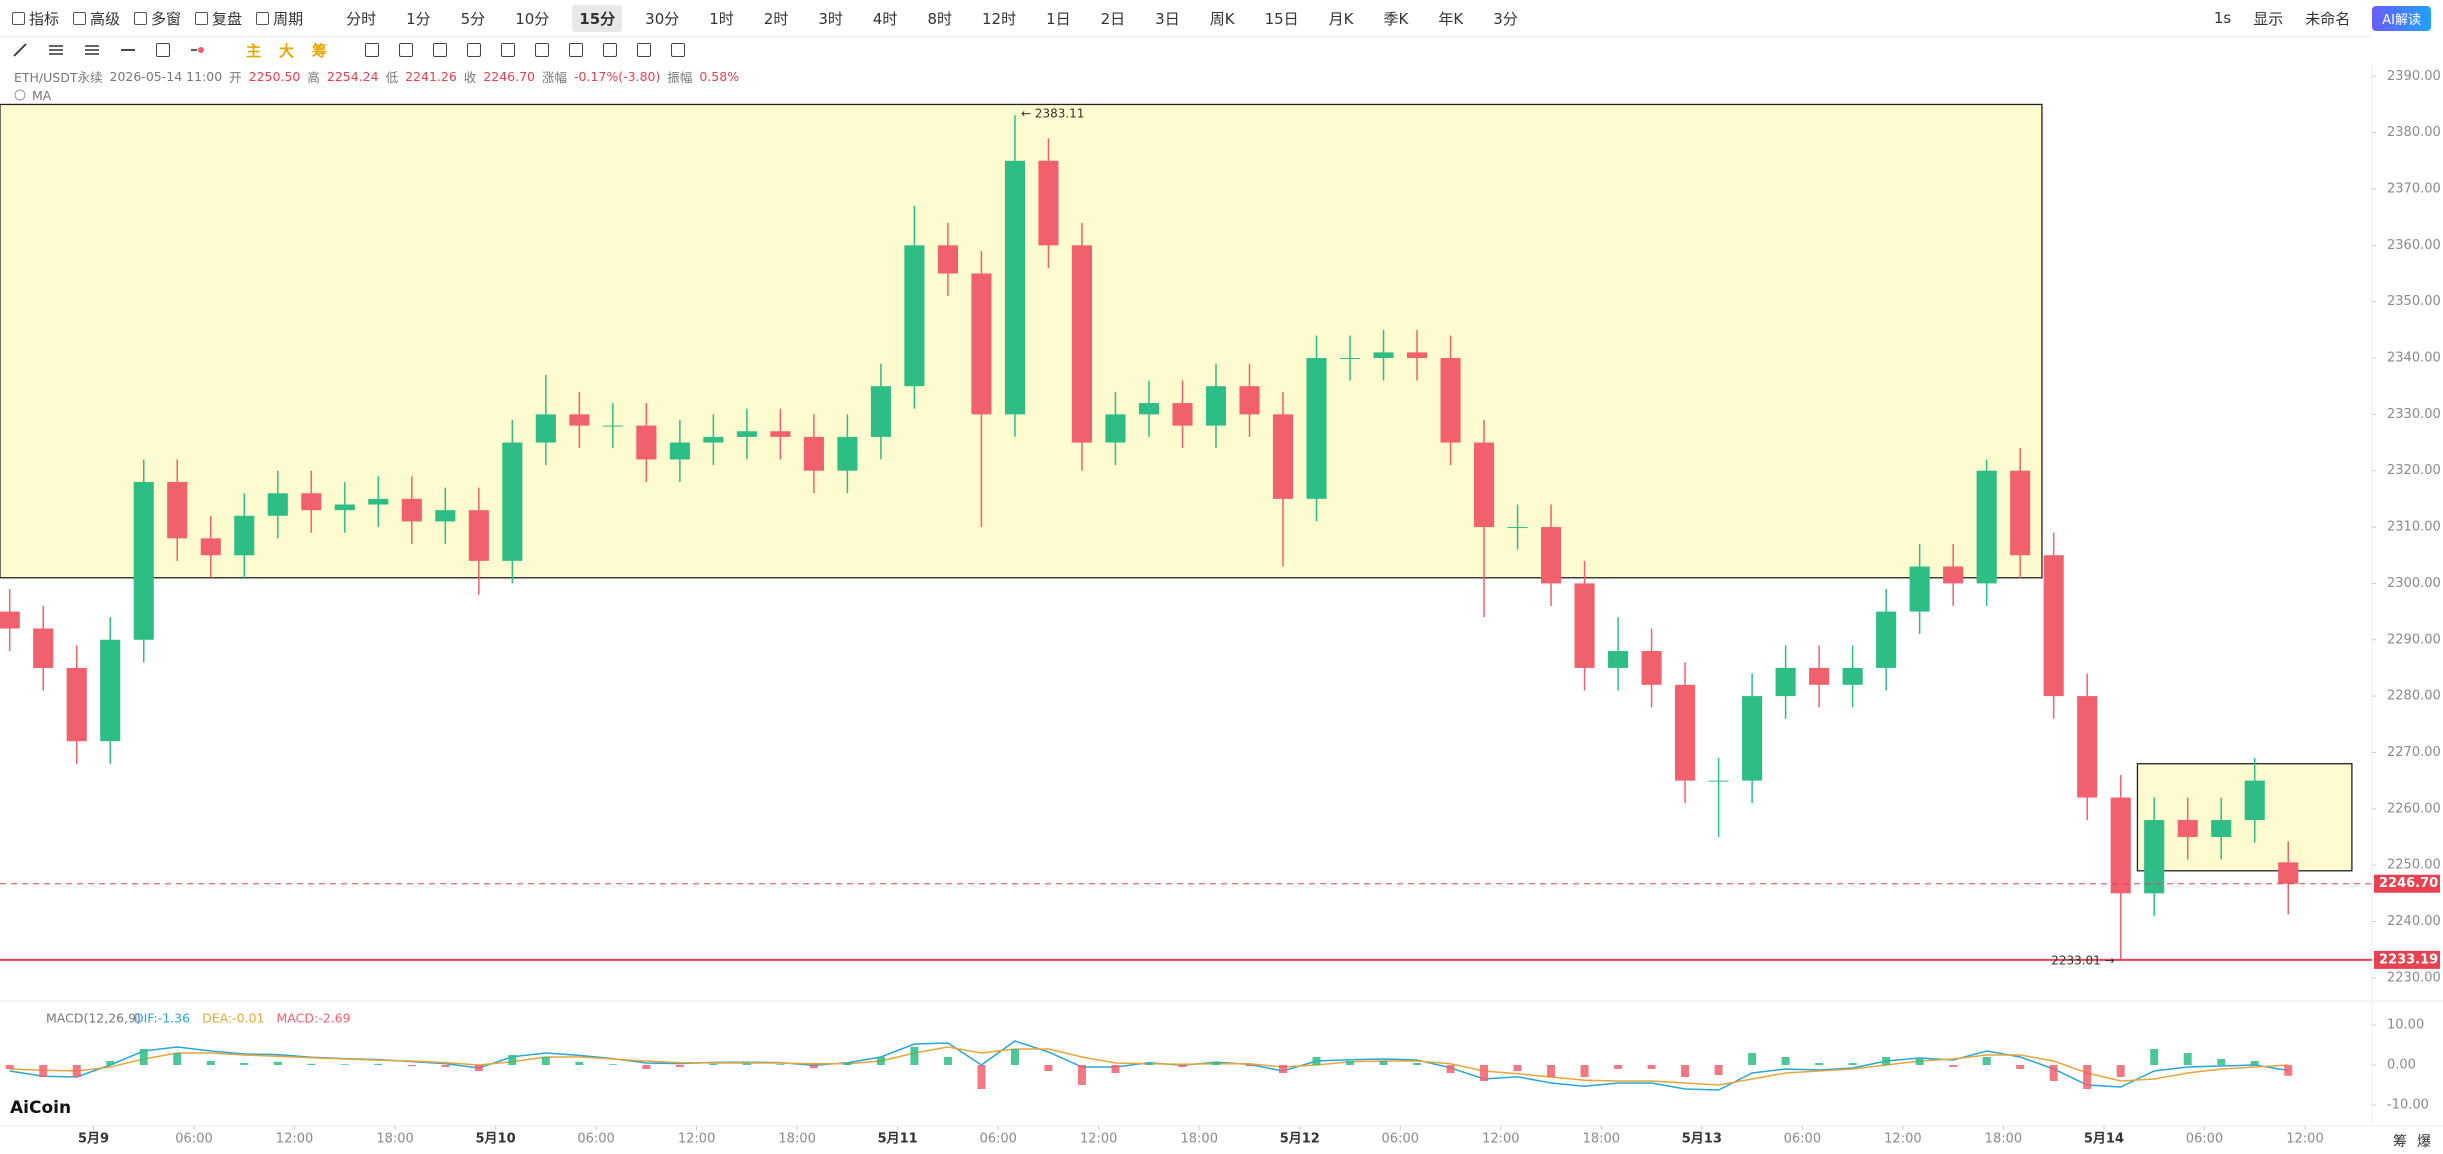 The width and height of the screenshot is (2443, 1154). I want to click on line-tool, so click(20, 50).